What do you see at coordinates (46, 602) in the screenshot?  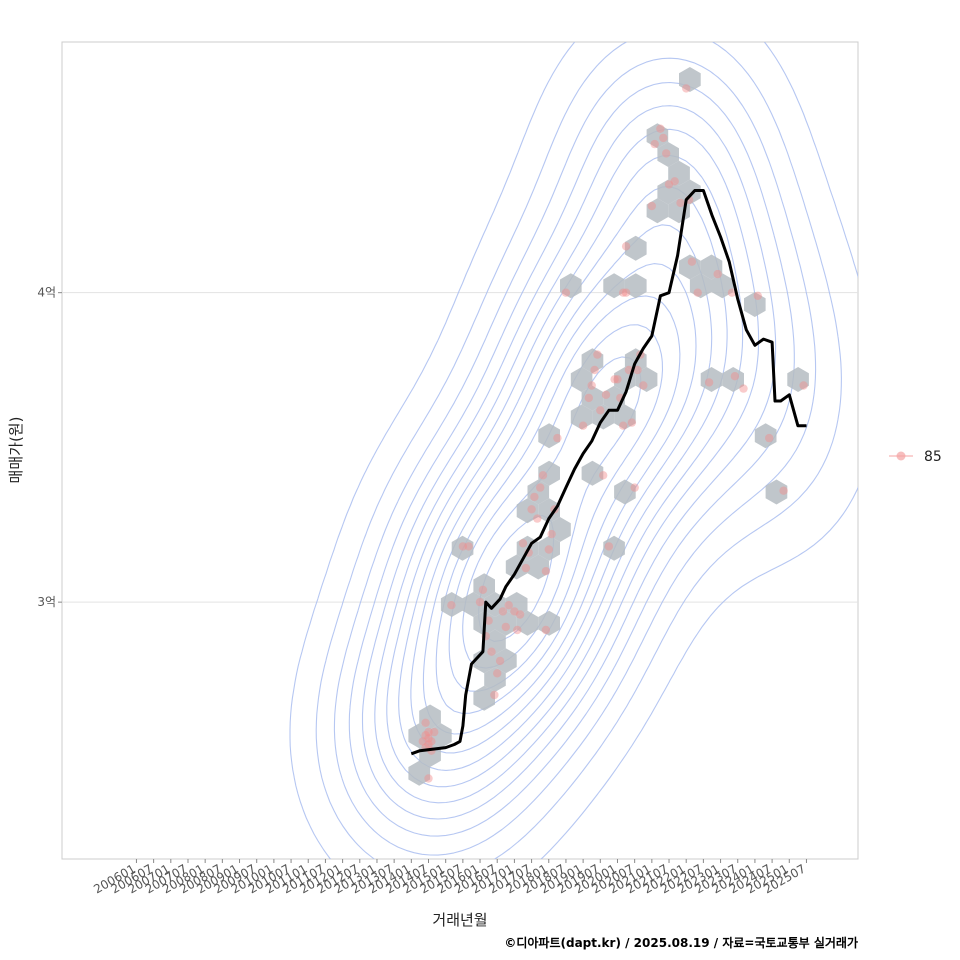 I see `y-tick-label: 3억` at bounding box center [46, 602].